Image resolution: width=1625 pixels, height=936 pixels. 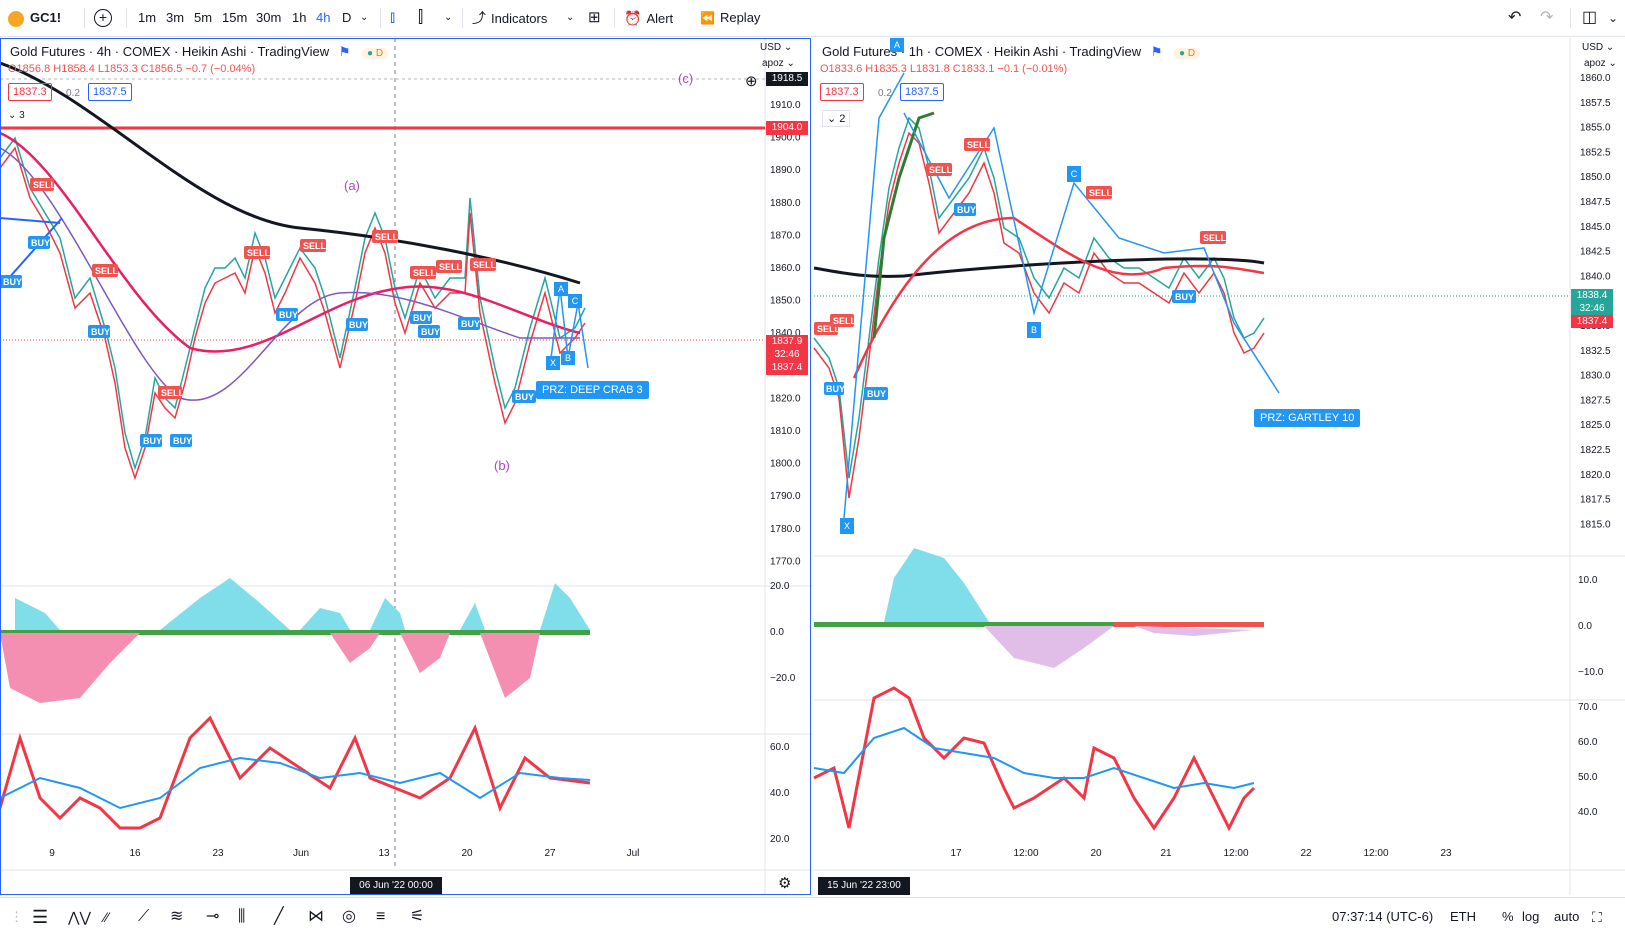 What do you see at coordinates (103, 18) in the screenshot?
I see `add-symbol-button: +` at bounding box center [103, 18].